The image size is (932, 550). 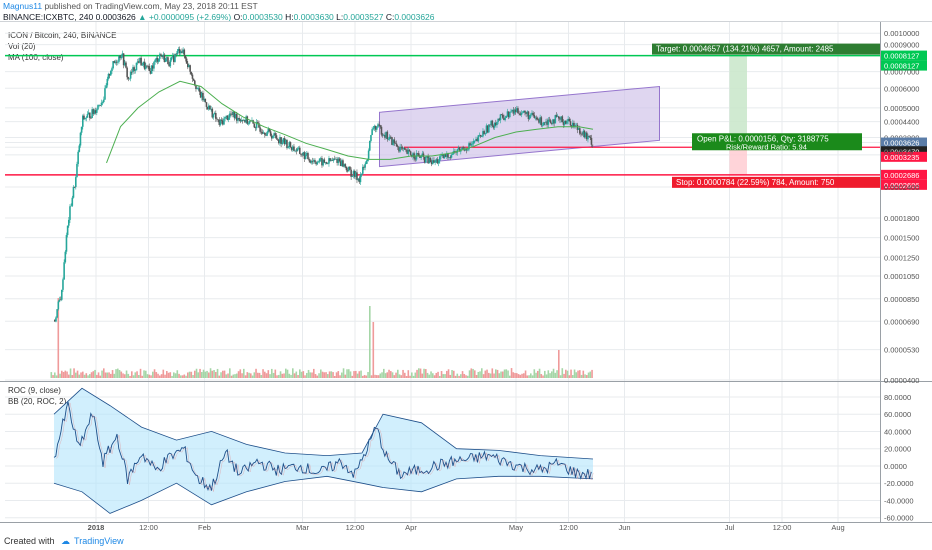 I want to click on legend-bb: BB (20, ROC, 2), so click(x=37, y=401).